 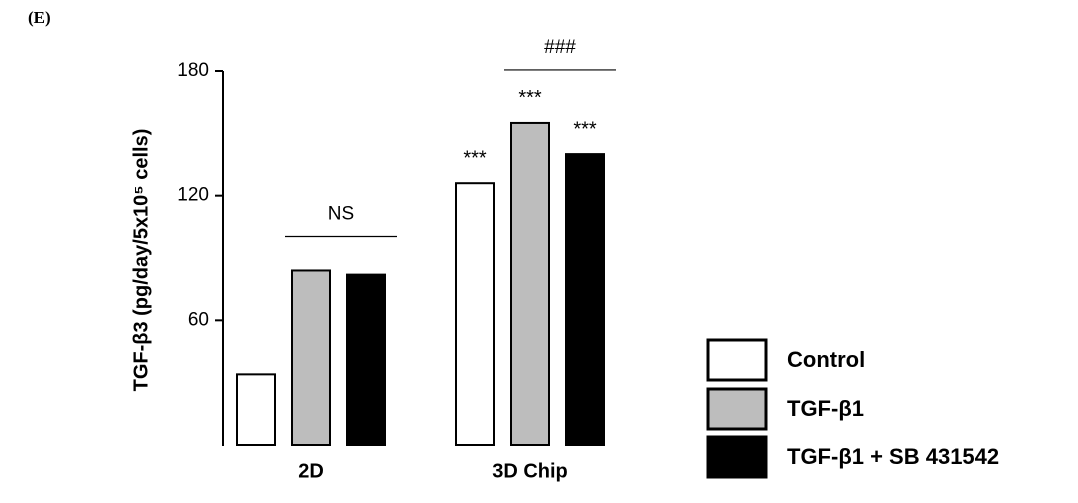 What do you see at coordinates (198, 319) in the screenshot?
I see `y-tick-label: 60` at bounding box center [198, 319].